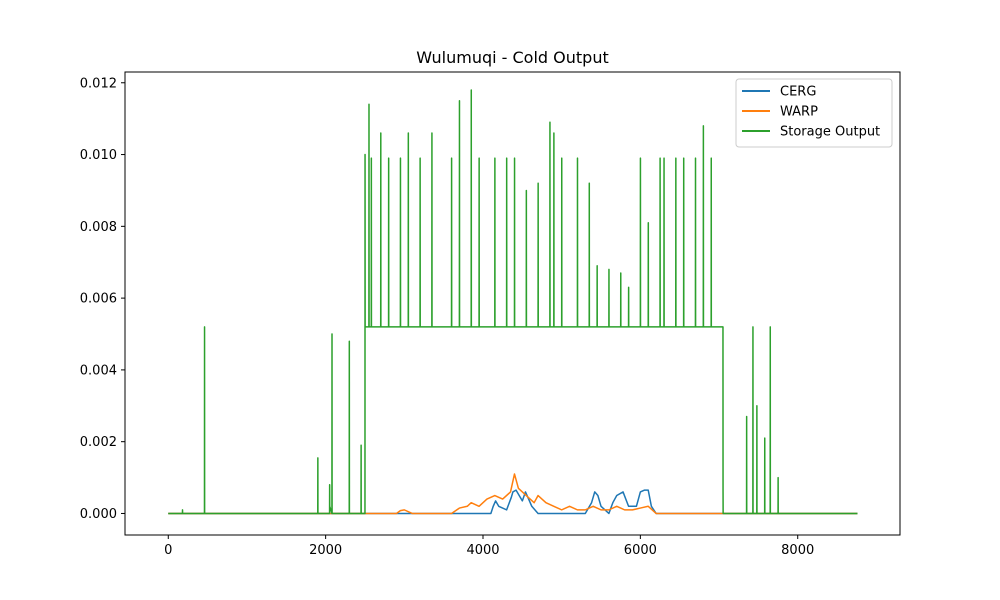 The image size is (1000, 600). I want to click on x-tick-label: 2000, so click(325, 550).